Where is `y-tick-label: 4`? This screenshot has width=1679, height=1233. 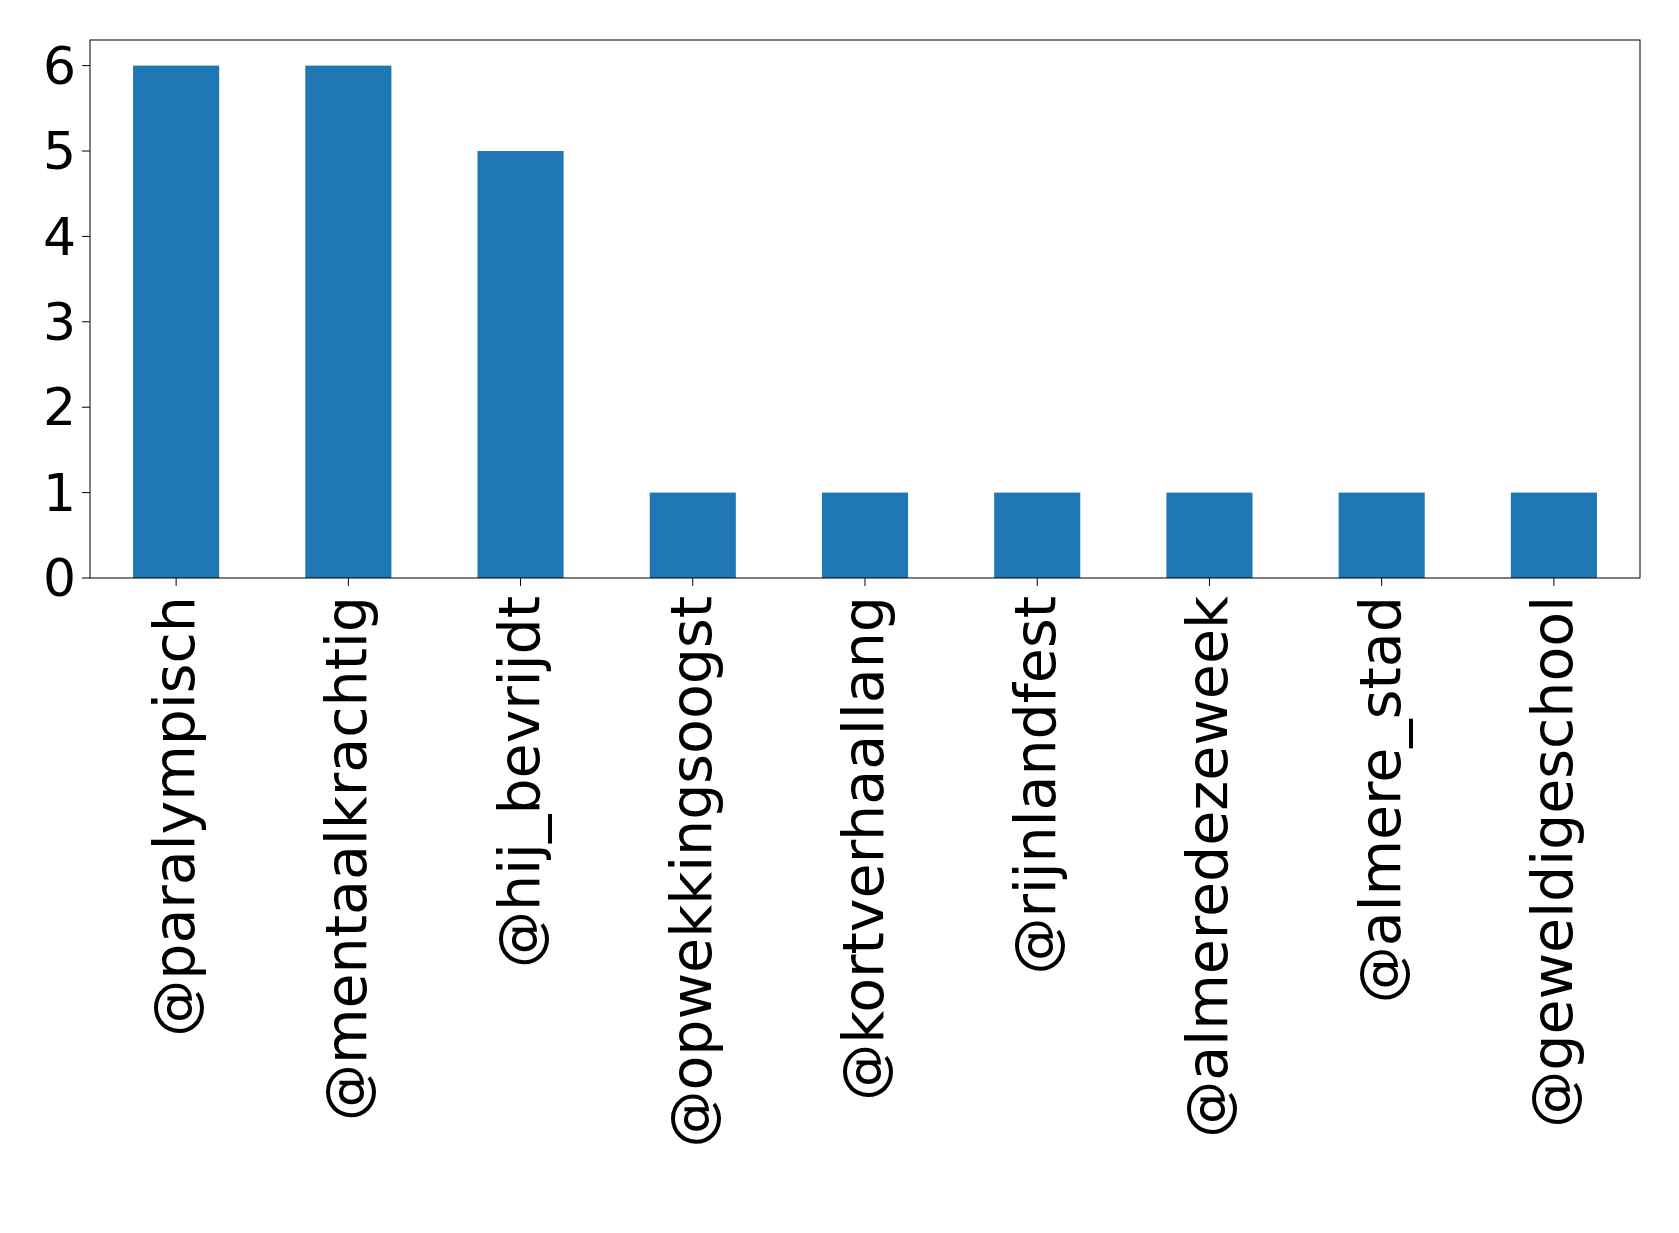
y-tick-label: 4 is located at coordinates (59, 236).